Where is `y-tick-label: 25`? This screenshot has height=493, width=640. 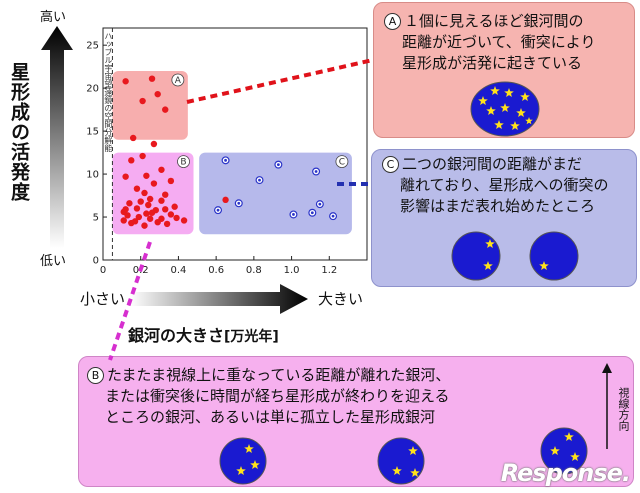 y-tick-label: 25 is located at coordinates (92, 46).